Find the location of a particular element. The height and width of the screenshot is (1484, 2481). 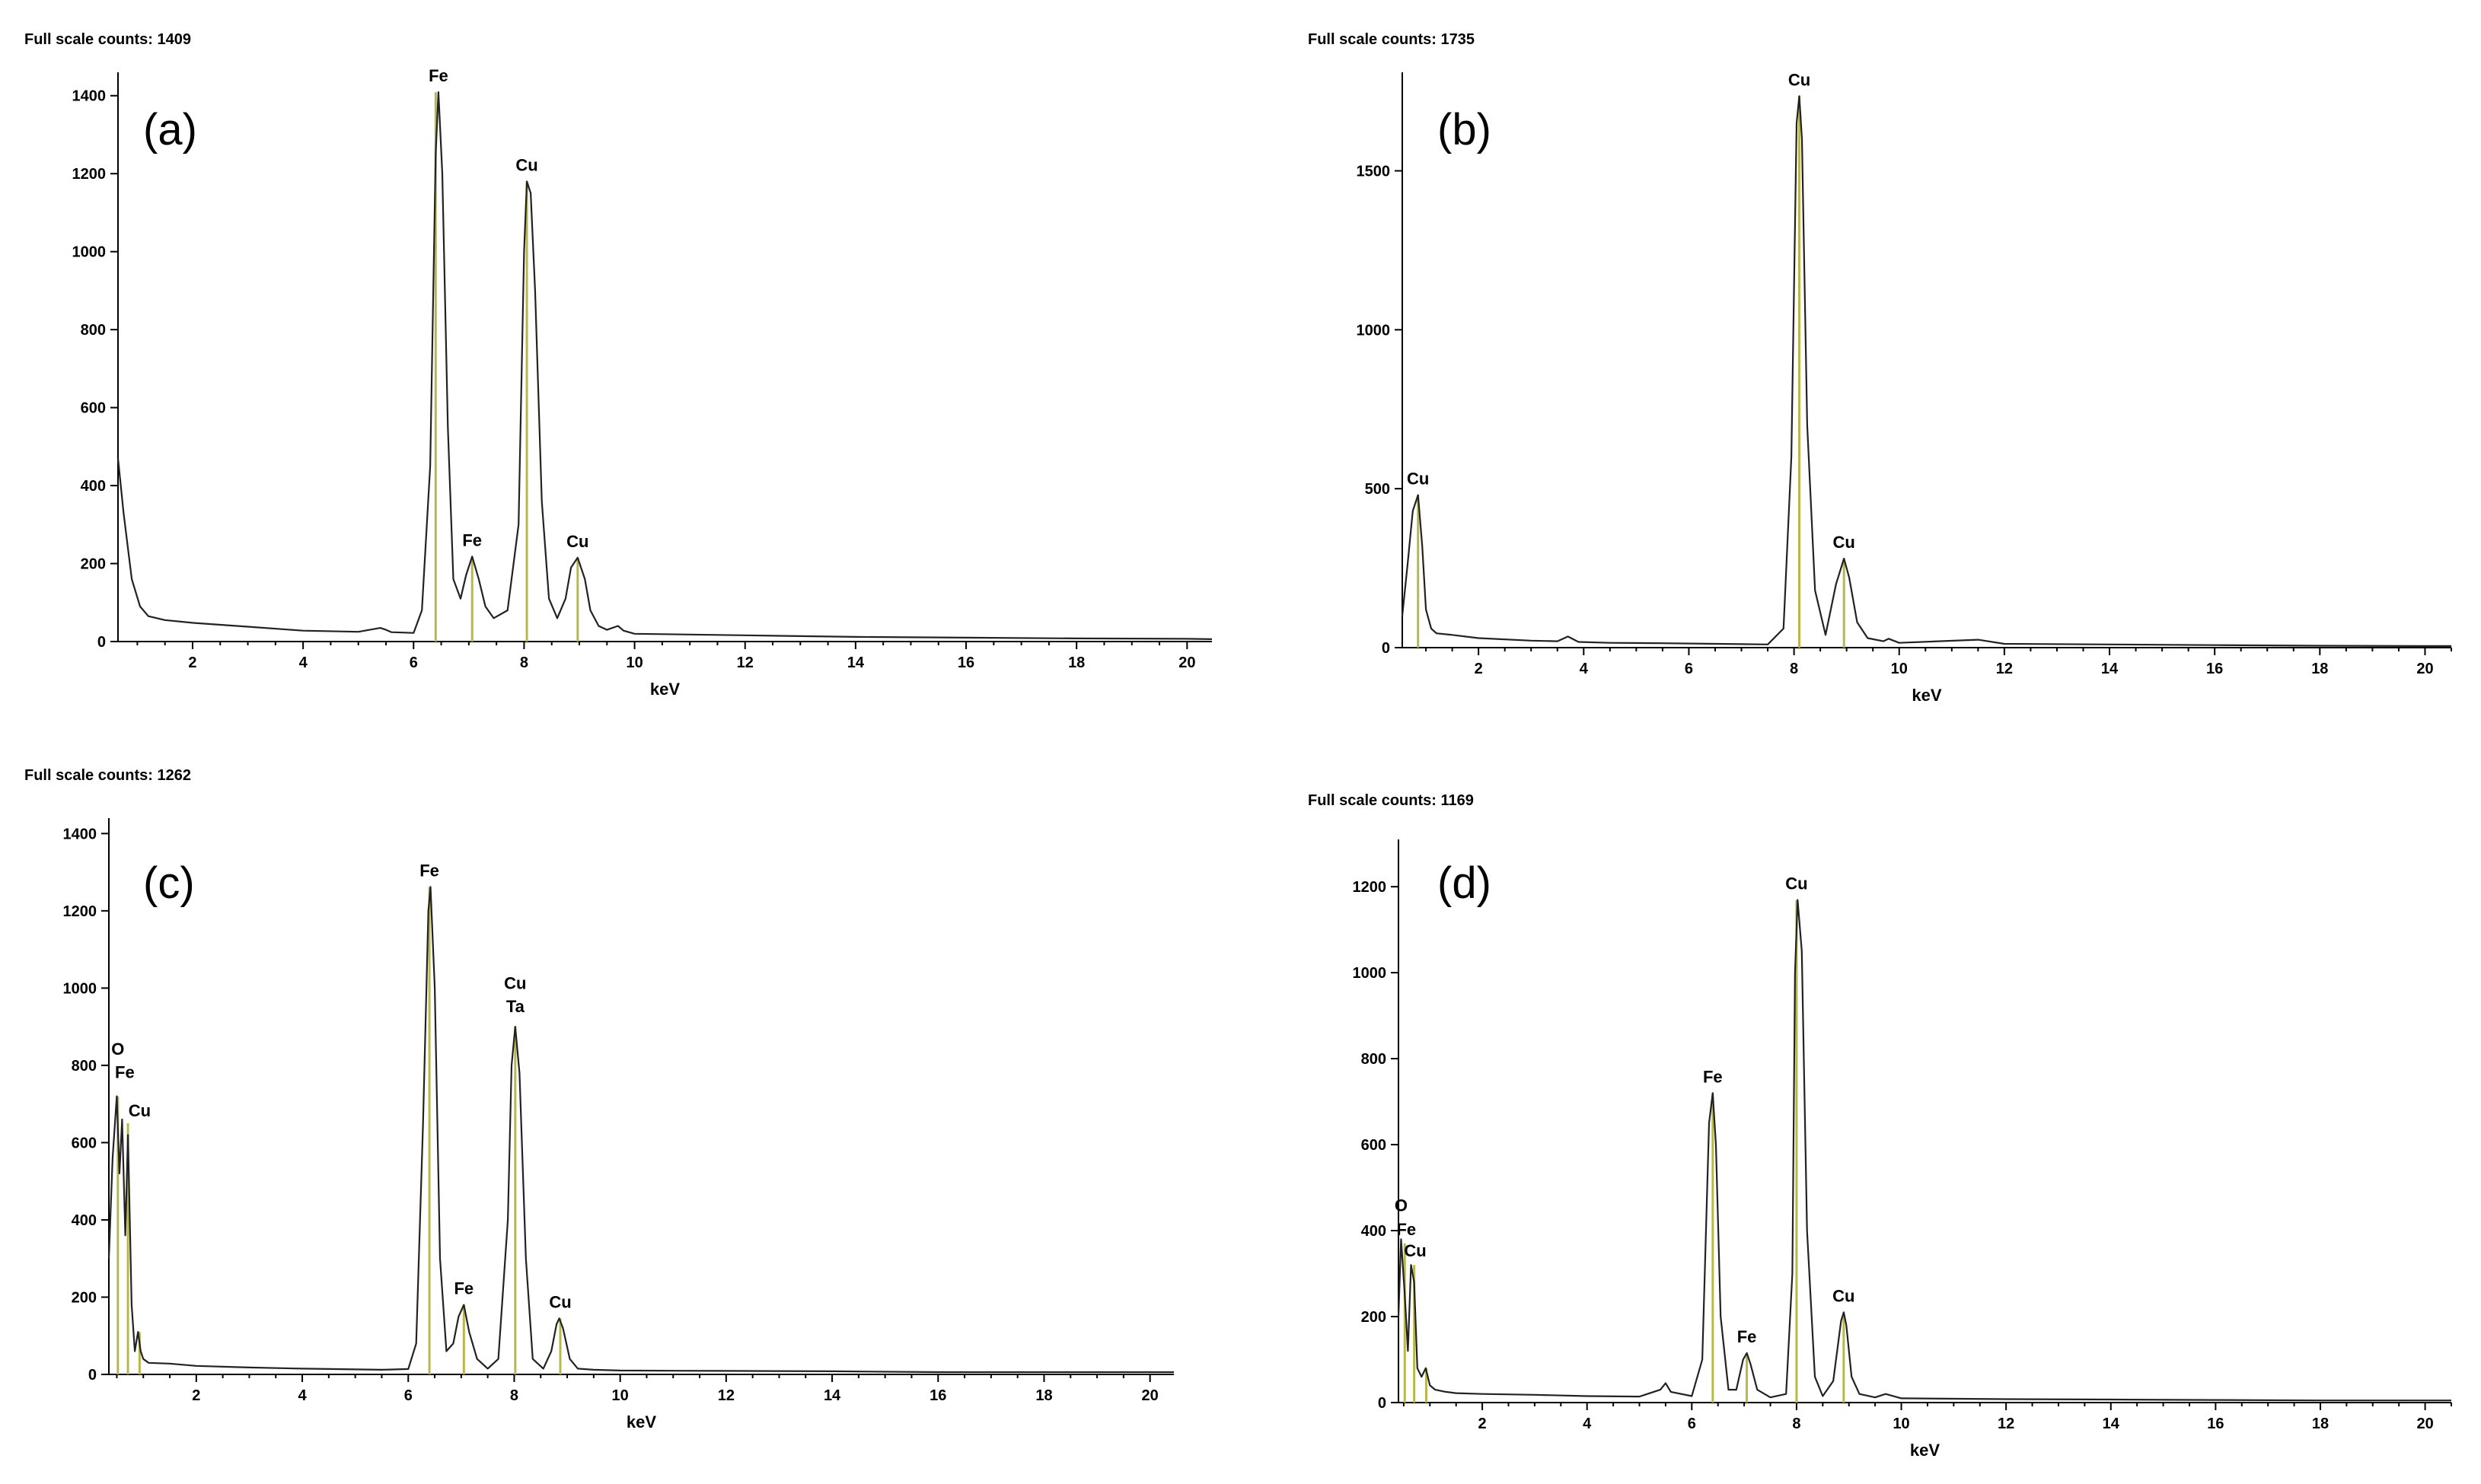

panel-label: (c) is located at coordinates (169, 883).